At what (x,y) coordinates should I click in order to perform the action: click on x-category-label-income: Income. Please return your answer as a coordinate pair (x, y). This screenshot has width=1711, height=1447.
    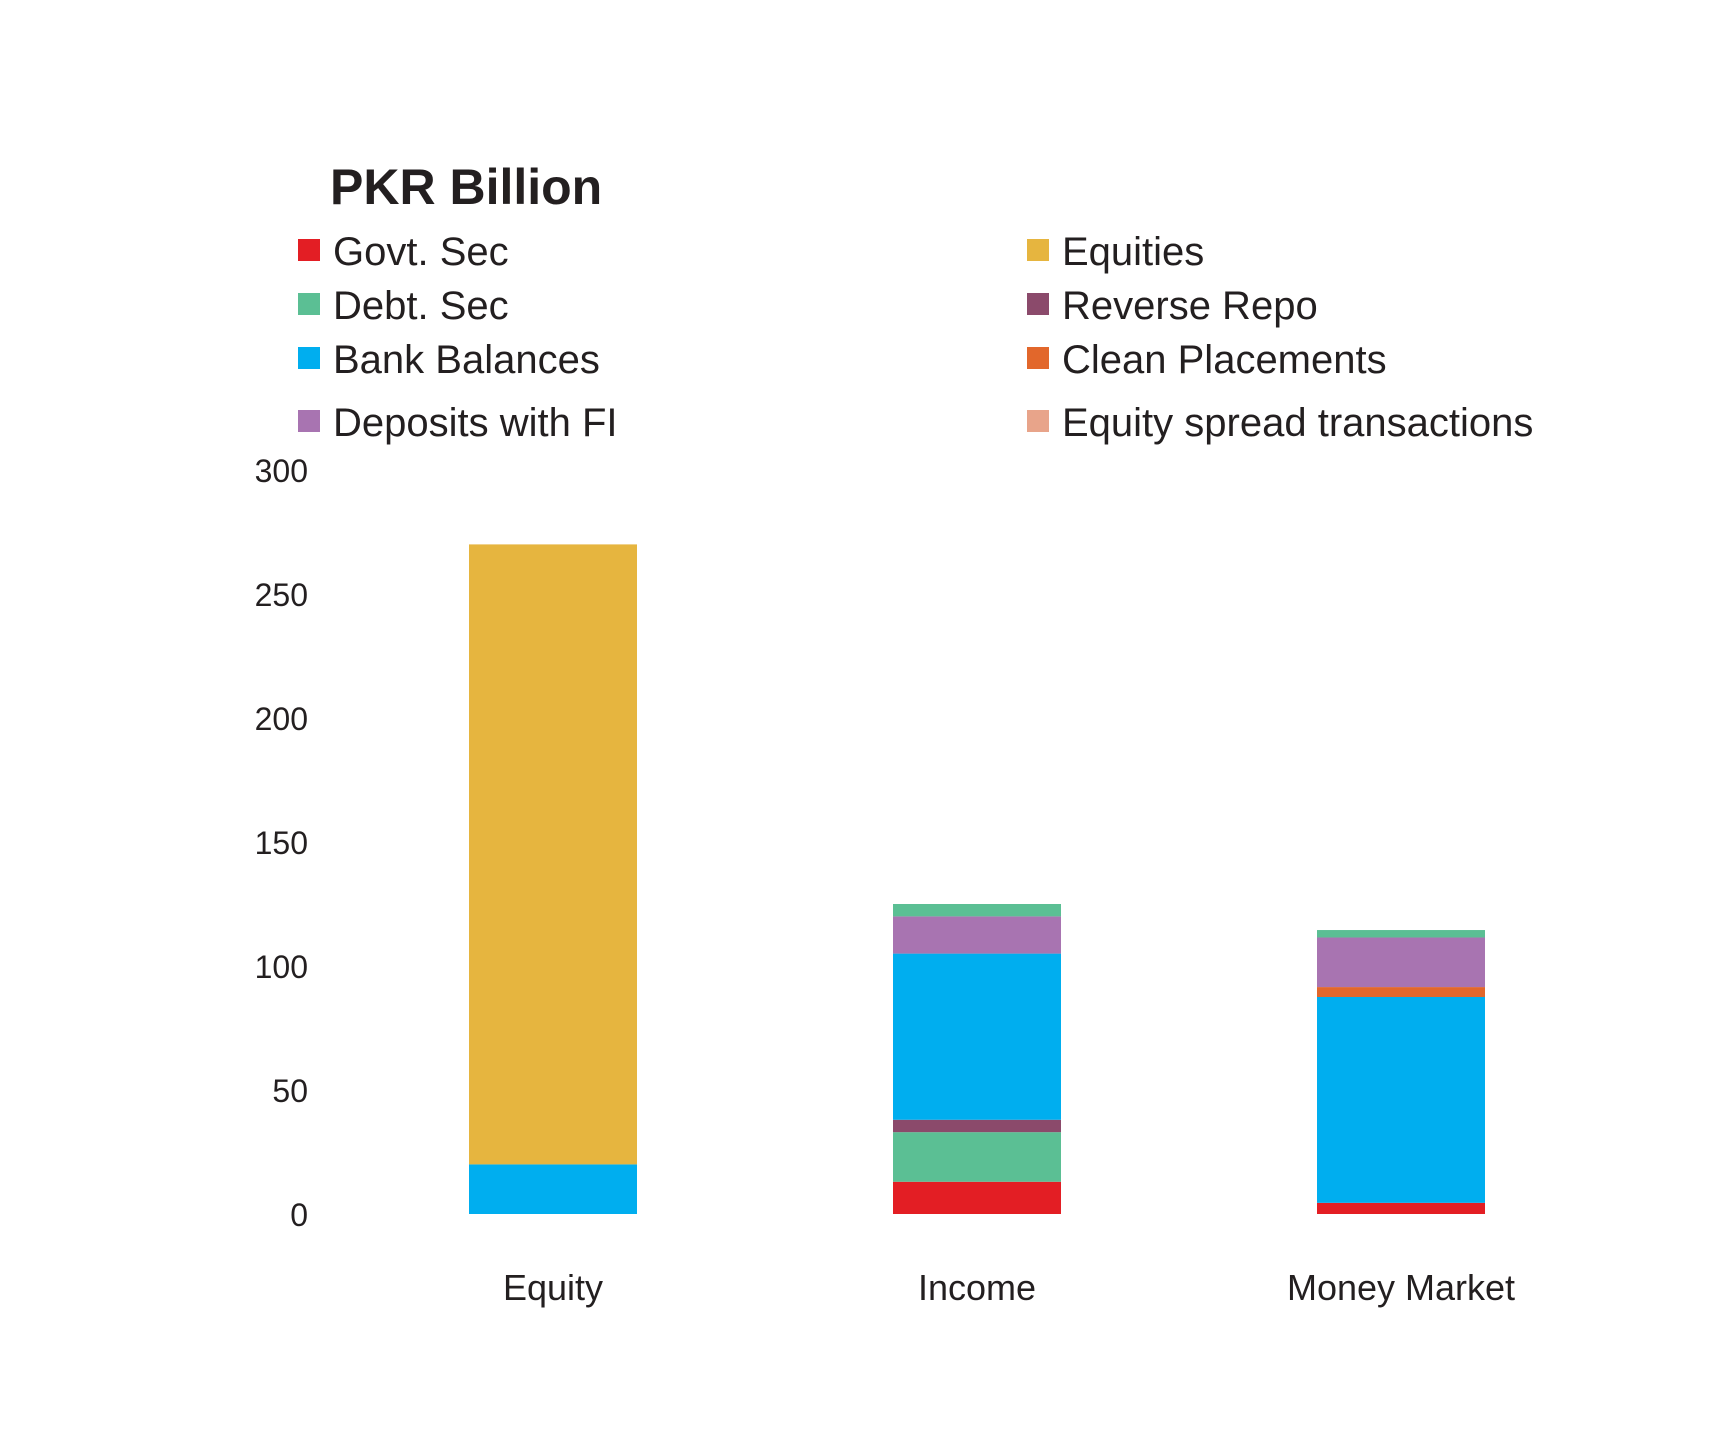
    Looking at the image, I should click on (977, 1287).